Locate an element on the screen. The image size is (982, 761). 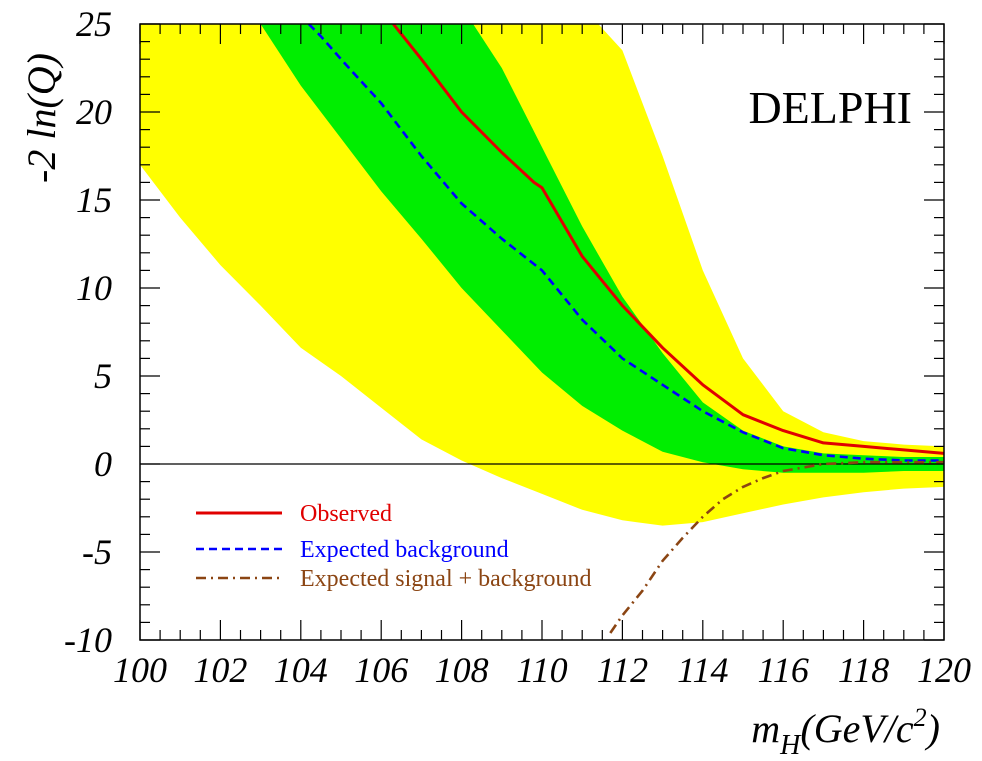
y-tick-label: 0 is located at coordinates (103, 464).